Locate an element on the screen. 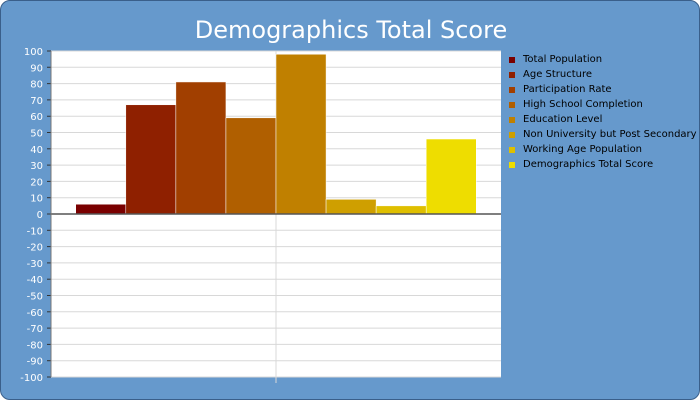 Image resolution: width=700 pixels, height=400 pixels. legend-item: Age Structure is located at coordinates (603, 74).